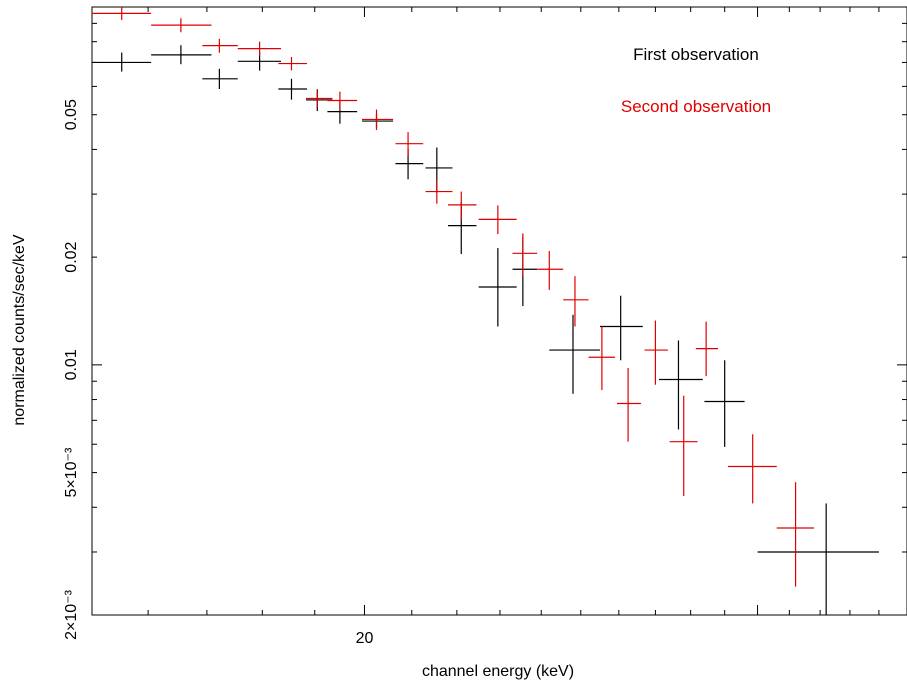 Image resolution: width=907 pixels, height=685 pixels. I want to click on legend-first-observation: First observation, so click(696, 54).